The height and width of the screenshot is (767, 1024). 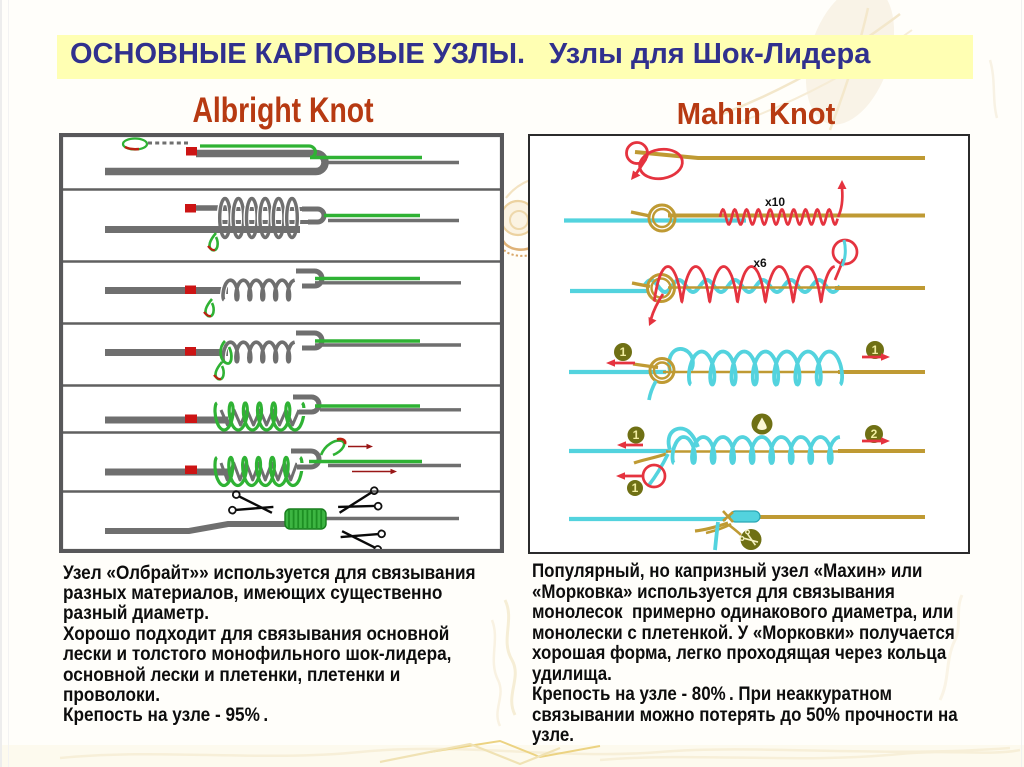 What do you see at coordinates (760, 263) in the screenshot?
I see `svg-text: x6` at bounding box center [760, 263].